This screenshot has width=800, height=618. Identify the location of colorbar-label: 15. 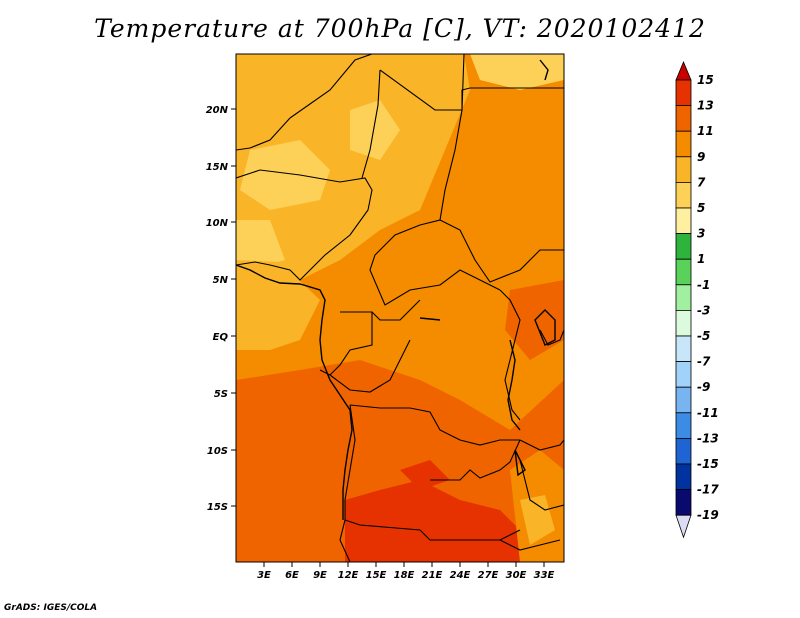
(705, 80).